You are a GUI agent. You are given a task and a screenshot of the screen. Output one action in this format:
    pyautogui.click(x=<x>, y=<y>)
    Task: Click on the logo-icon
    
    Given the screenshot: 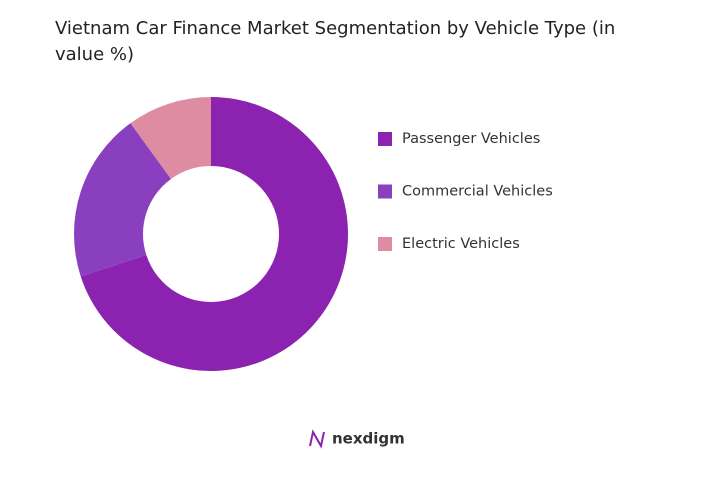 What is the action you would take?
    pyautogui.click(x=317, y=439)
    